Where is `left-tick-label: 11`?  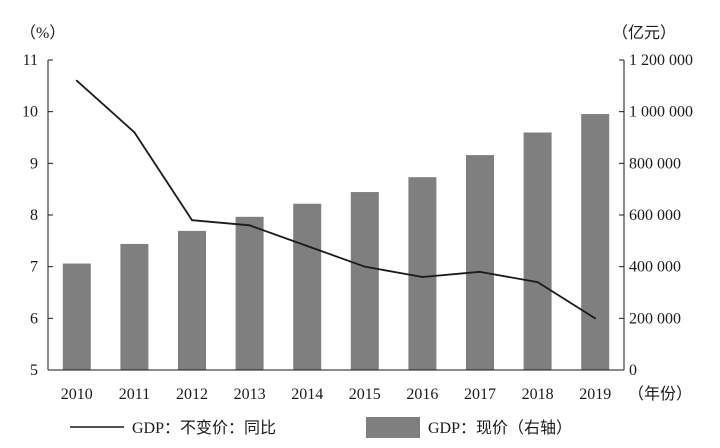
left-tick-label: 11 is located at coordinates (30, 60).